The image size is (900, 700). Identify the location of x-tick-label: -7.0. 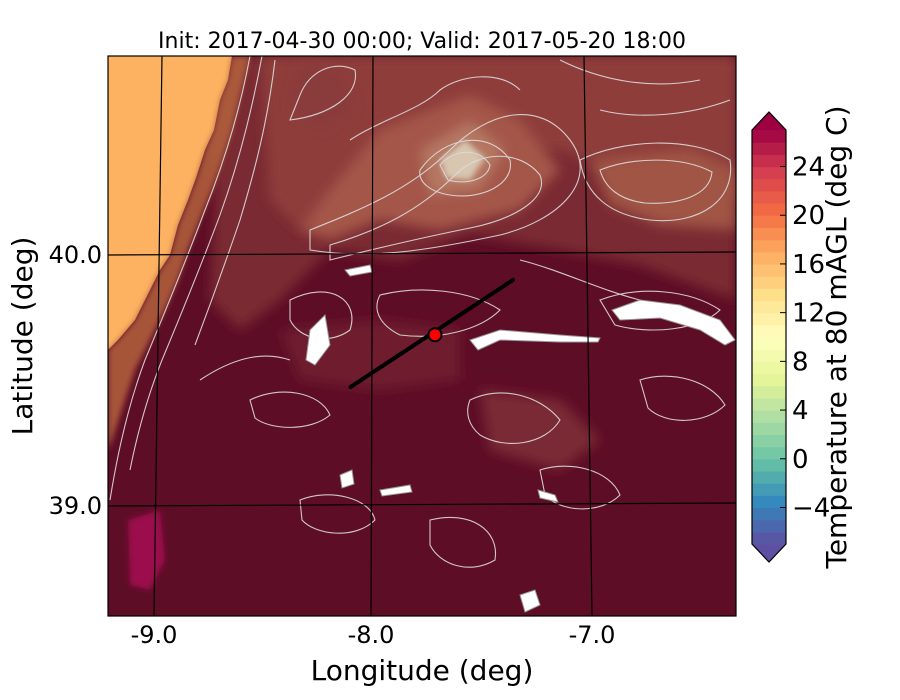
(592, 635).